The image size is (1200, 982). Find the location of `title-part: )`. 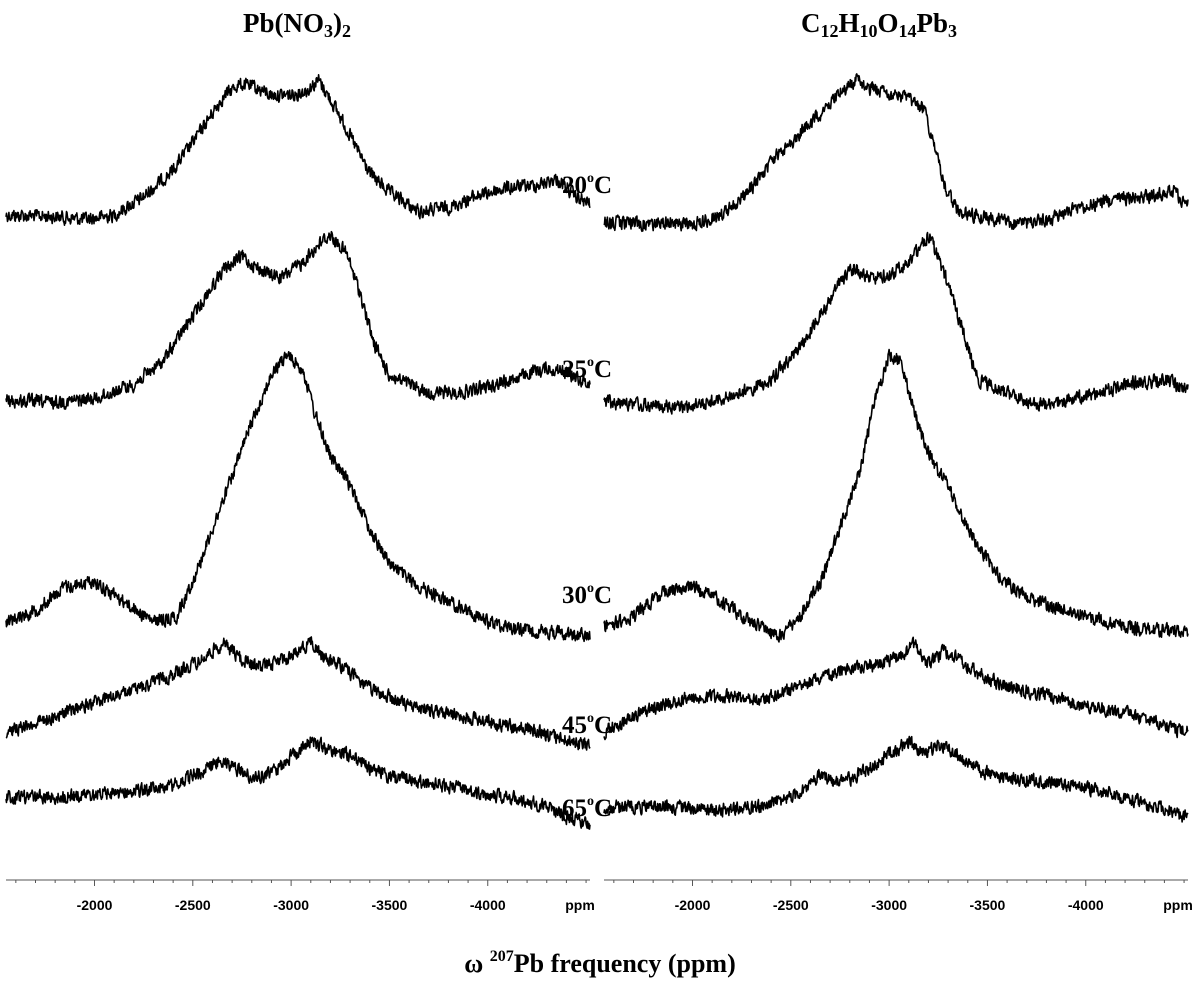

title-part: ) is located at coordinates (337, 23).